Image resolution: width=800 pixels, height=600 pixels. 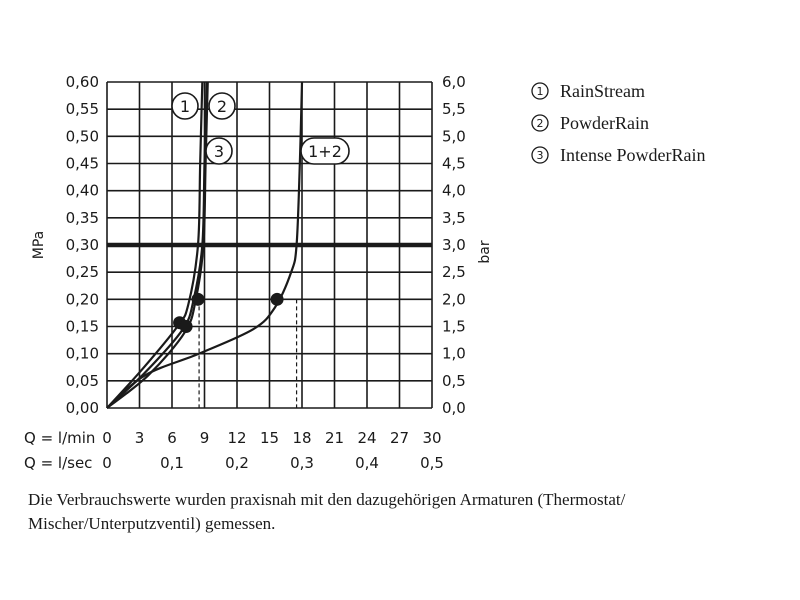 I want to click on curve-callouts: 1 2 3 1+2, so click(x=260, y=128).